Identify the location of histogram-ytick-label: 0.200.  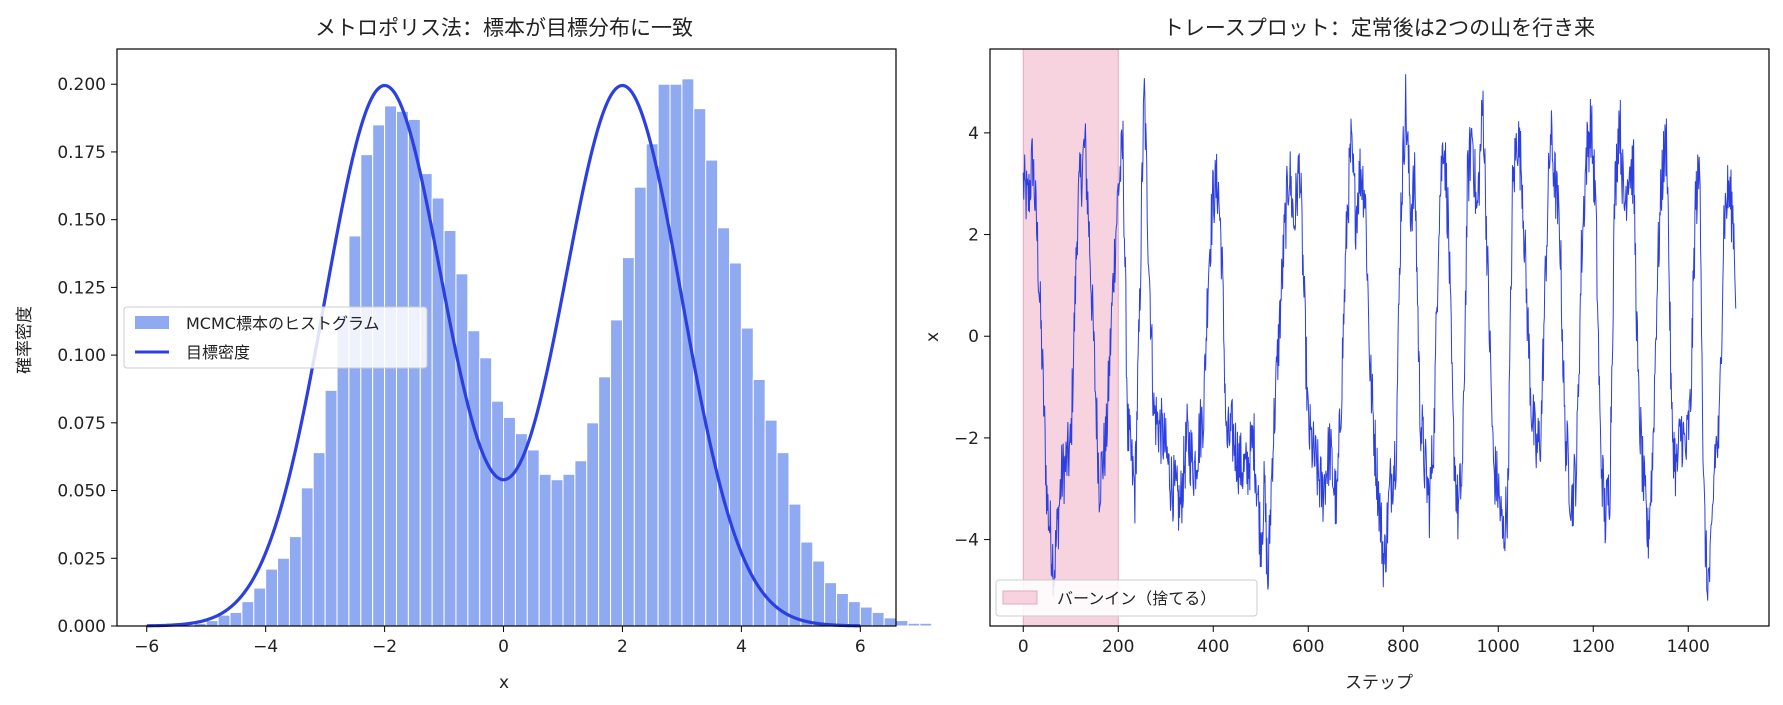
(81, 85).